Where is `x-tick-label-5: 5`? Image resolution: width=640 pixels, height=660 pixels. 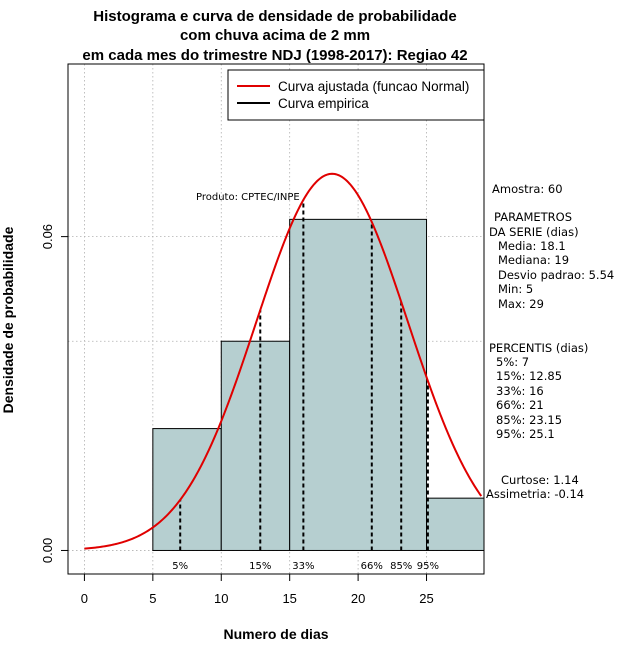 x-tick-label-5: 5 is located at coordinates (152, 598).